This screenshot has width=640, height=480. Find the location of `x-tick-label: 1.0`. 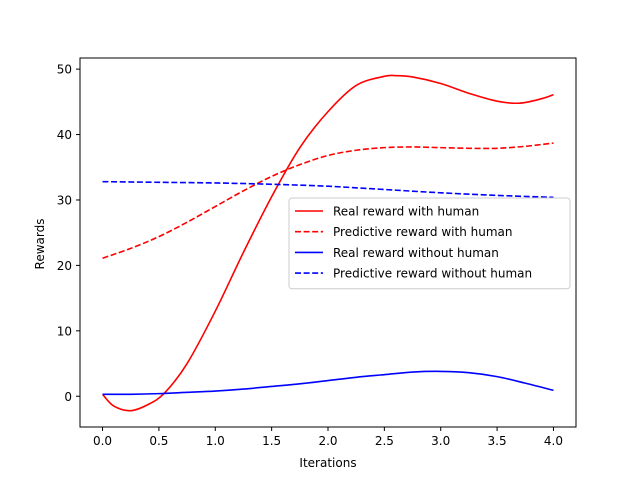

x-tick-label: 1.0 is located at coordinates (215, 441).